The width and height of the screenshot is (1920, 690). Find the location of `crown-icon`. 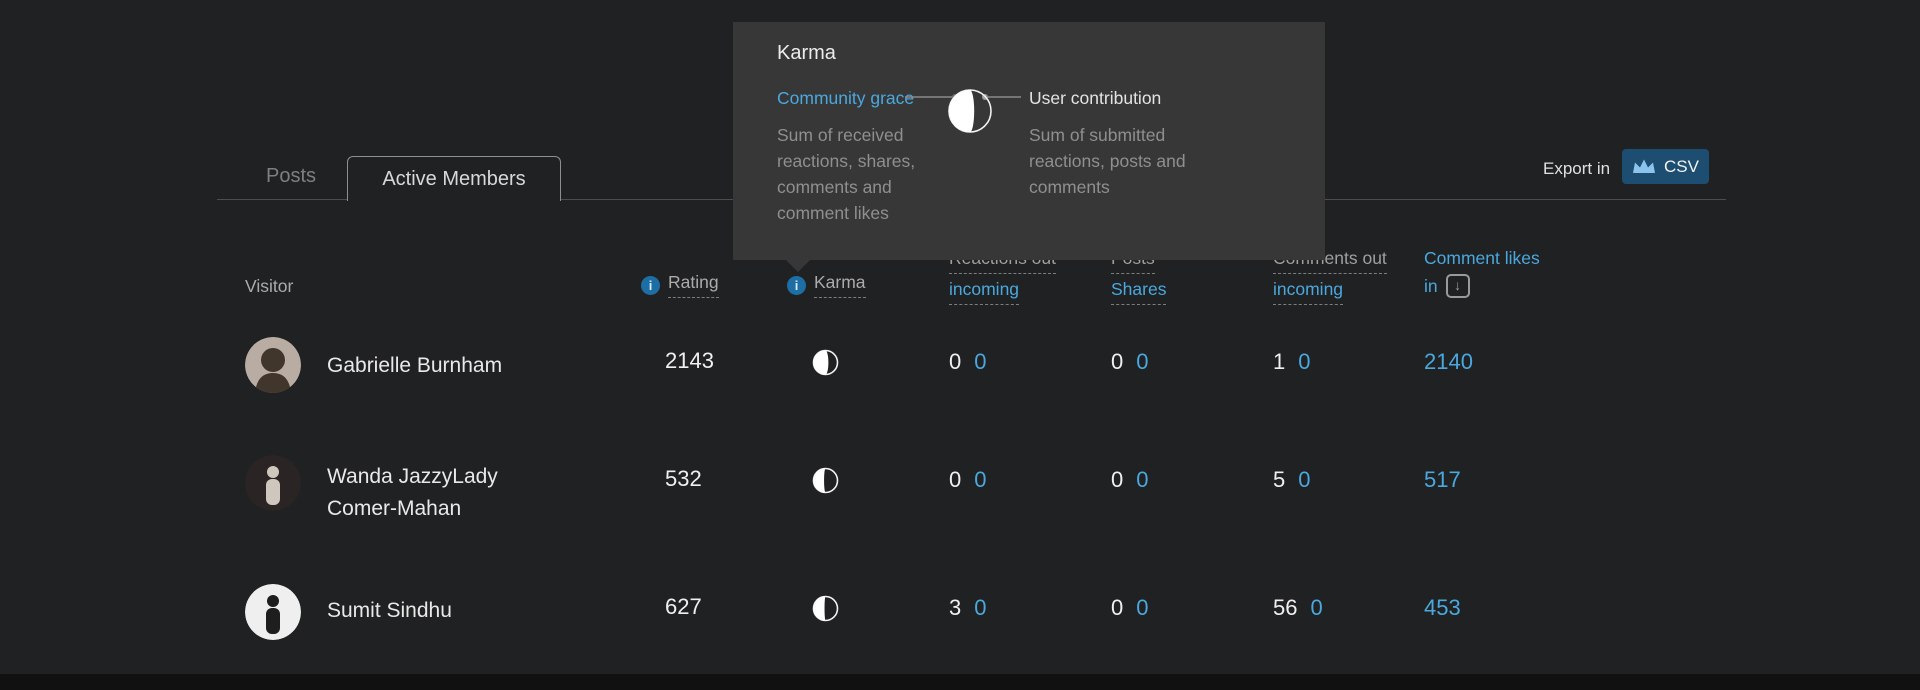

crown-icon is located at coordinates (1644, 166).